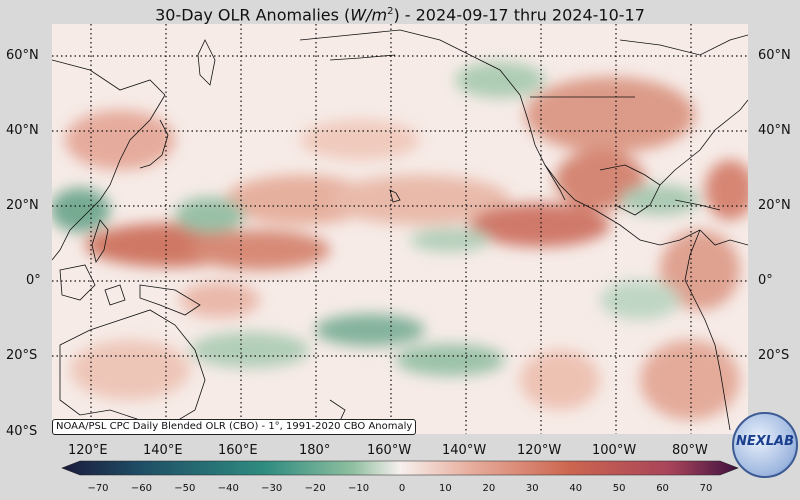  What do you see at coordinates (170, 300) in the screenshot?
I see `coastline-new-guinea` at bounding box center [170, 300].